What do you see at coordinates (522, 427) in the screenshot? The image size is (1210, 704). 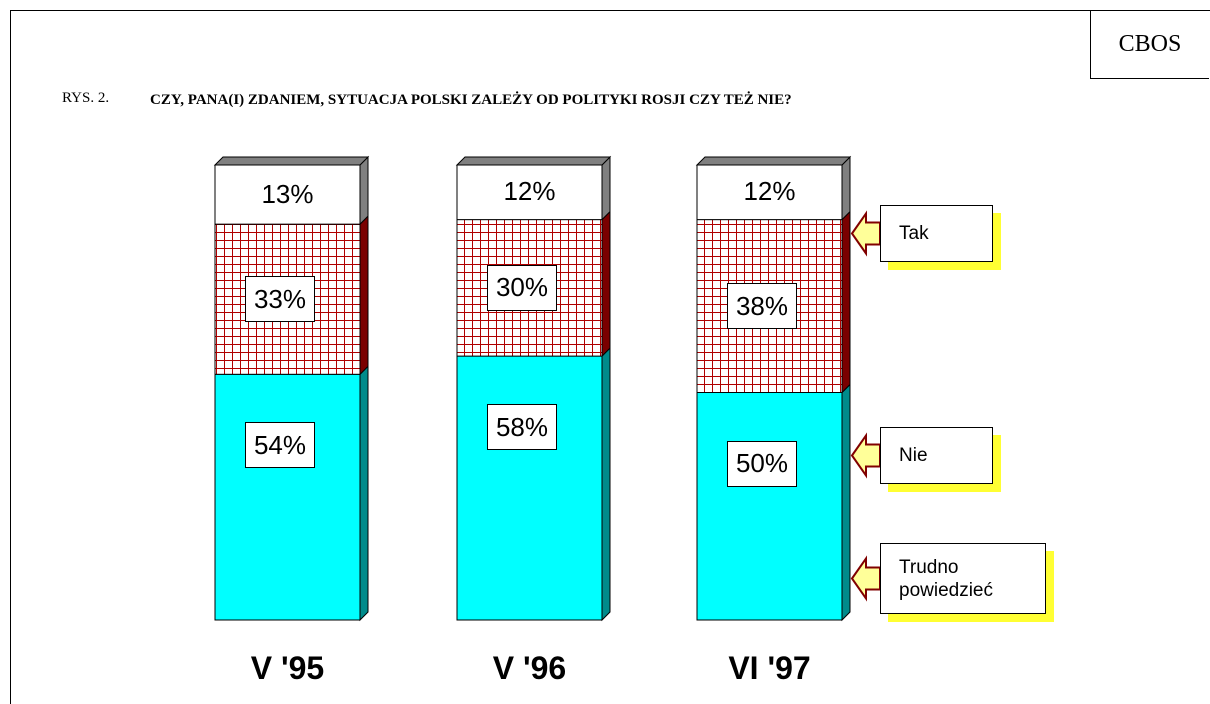 I see `value-label: 58%` at bounding box center [522, 427].